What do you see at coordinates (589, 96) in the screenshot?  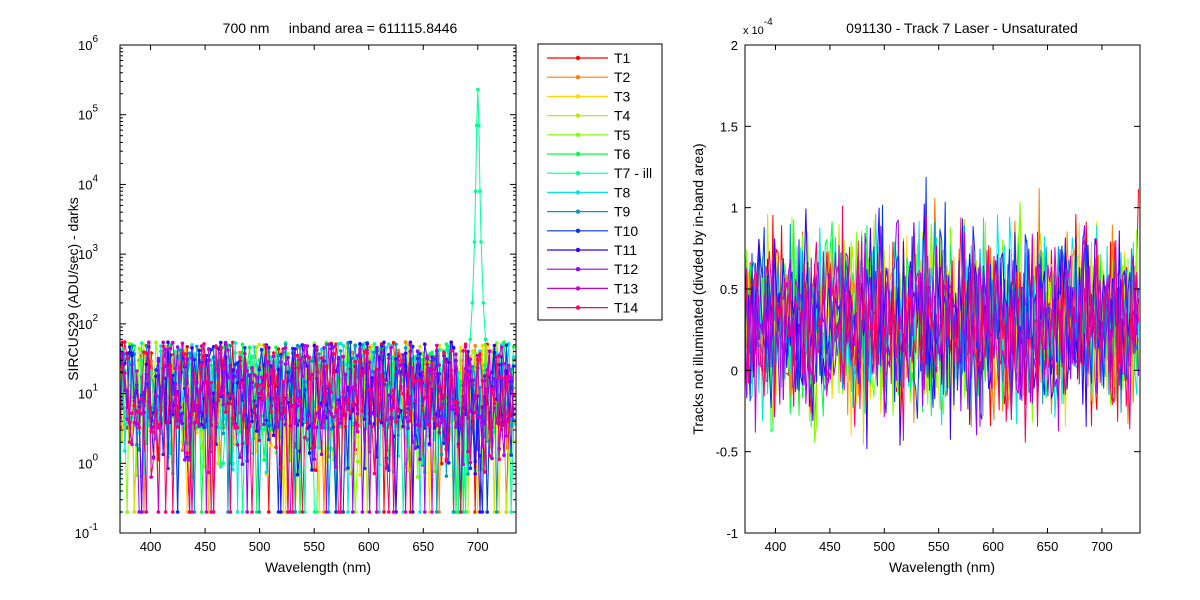 I see `legend-entry: T3` at bounding box center [589, 96].